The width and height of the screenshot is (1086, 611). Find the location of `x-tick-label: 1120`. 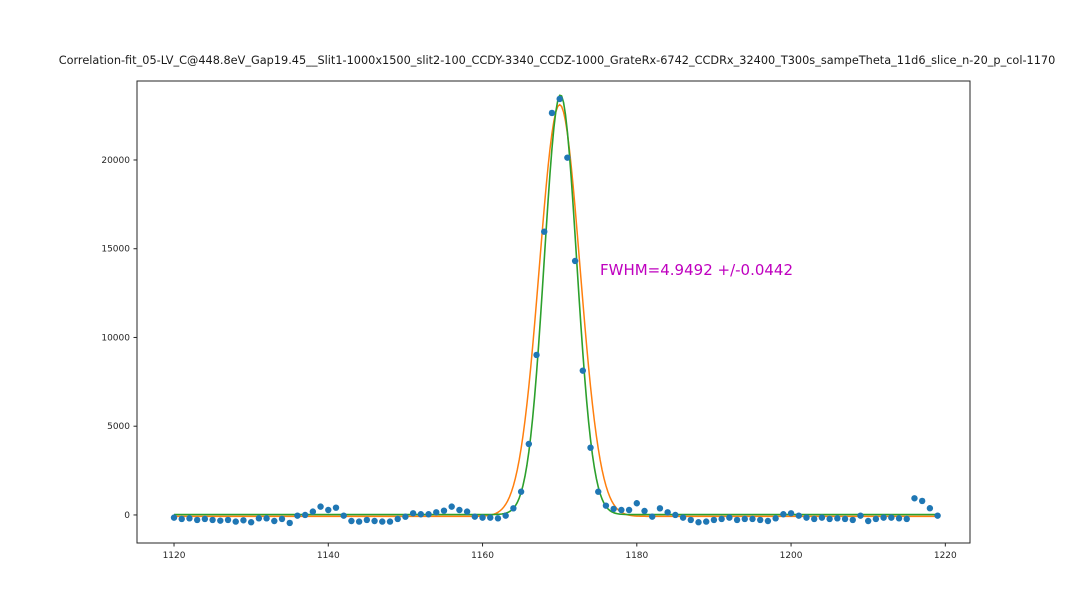

x-tick-label: 1120 is located at coordinates (174, 556).